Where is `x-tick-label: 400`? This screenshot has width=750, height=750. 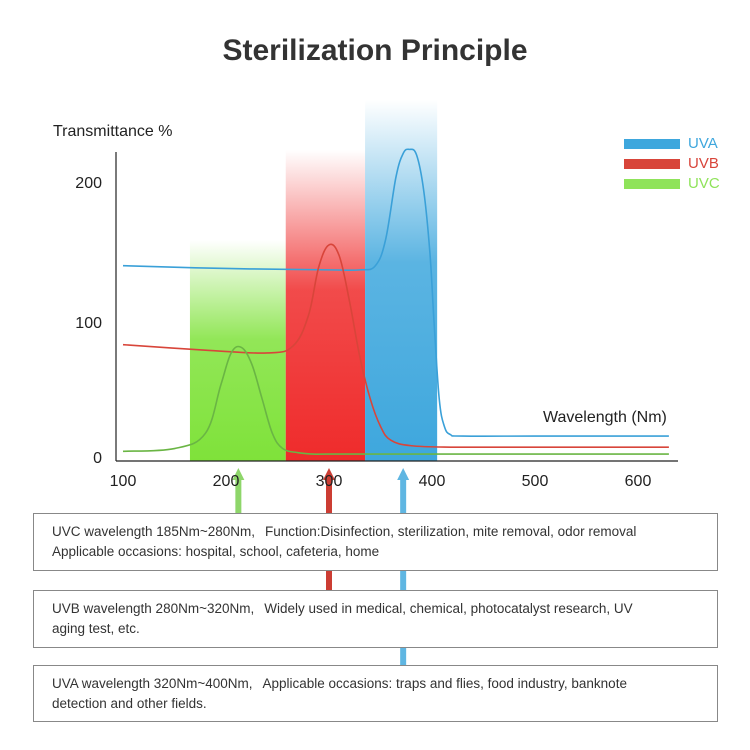
x-tick-label: 400 is located at coordinates (432, 481).